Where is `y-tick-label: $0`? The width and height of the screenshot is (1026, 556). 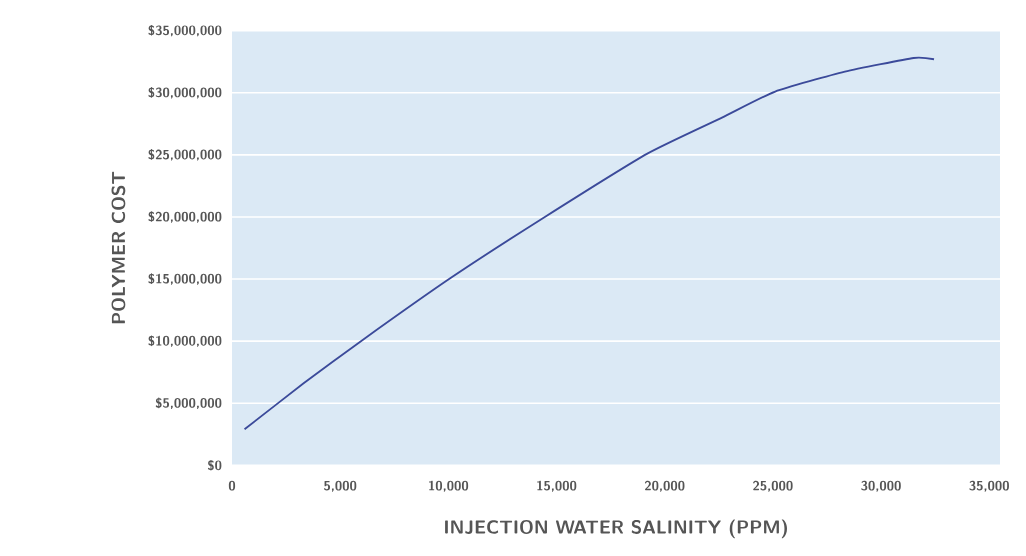 y-tick-label: $0 is located at coordinates (214, 465).